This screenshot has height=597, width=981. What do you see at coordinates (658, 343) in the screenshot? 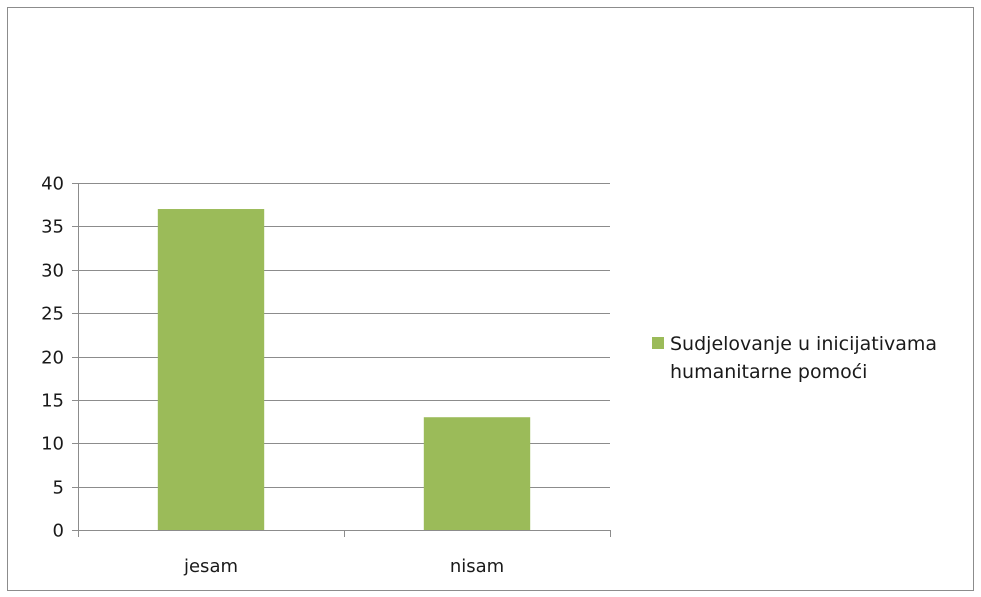
I see `legend-swatch` at bounding box center [658, 343].